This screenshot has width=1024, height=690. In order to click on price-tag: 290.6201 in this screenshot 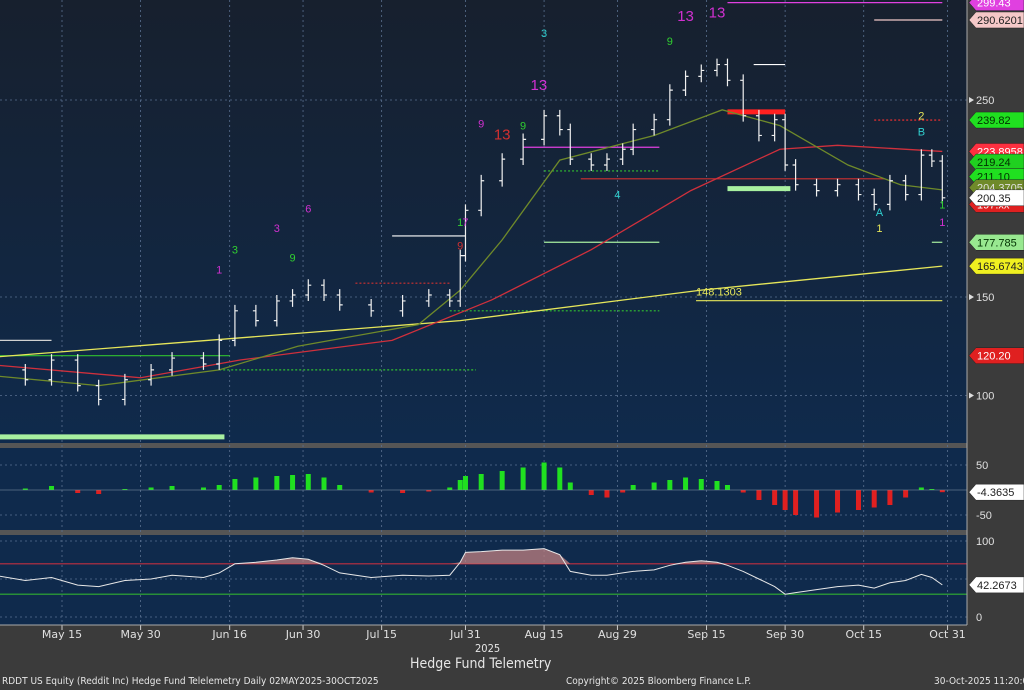, I will do `click(996, 20)`.